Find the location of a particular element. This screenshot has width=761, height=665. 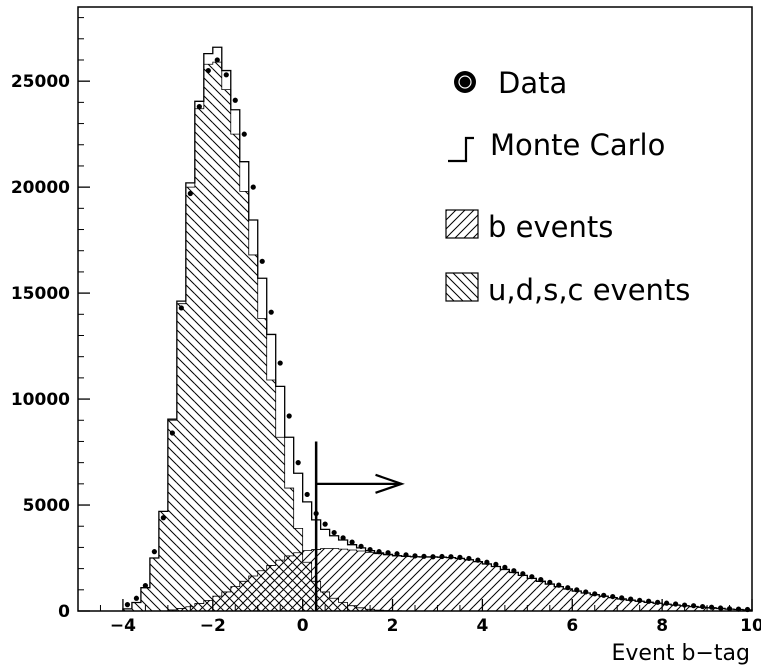

arrow-right-icon is located at coordinates (390, 483).